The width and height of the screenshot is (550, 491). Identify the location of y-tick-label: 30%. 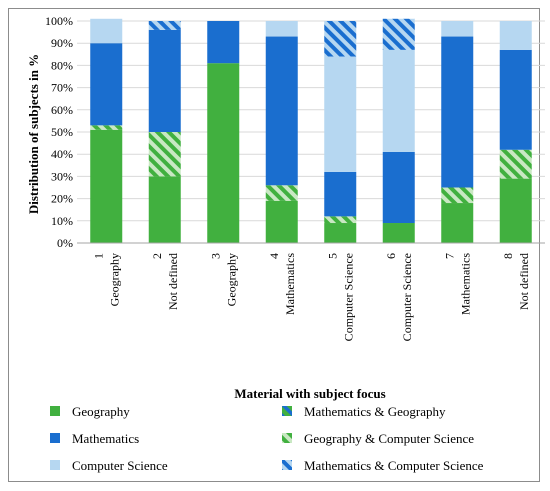
(62, 176).